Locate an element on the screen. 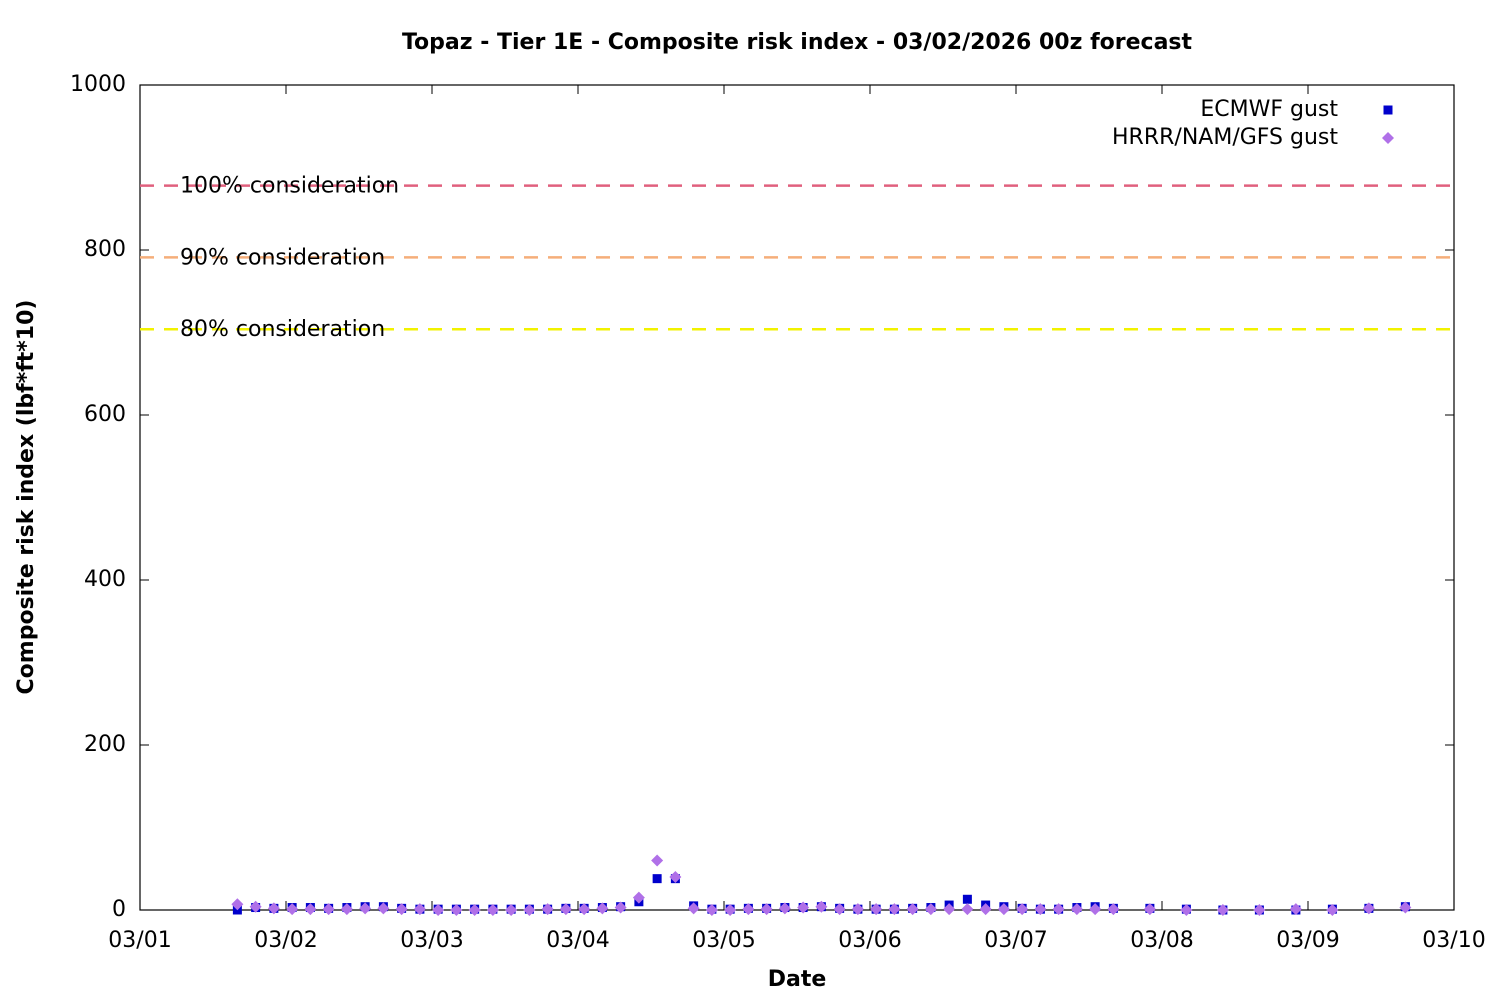 The image size is (1500, 1004). x-tick-label: 03/08 is located at coordinates (1161, 940).